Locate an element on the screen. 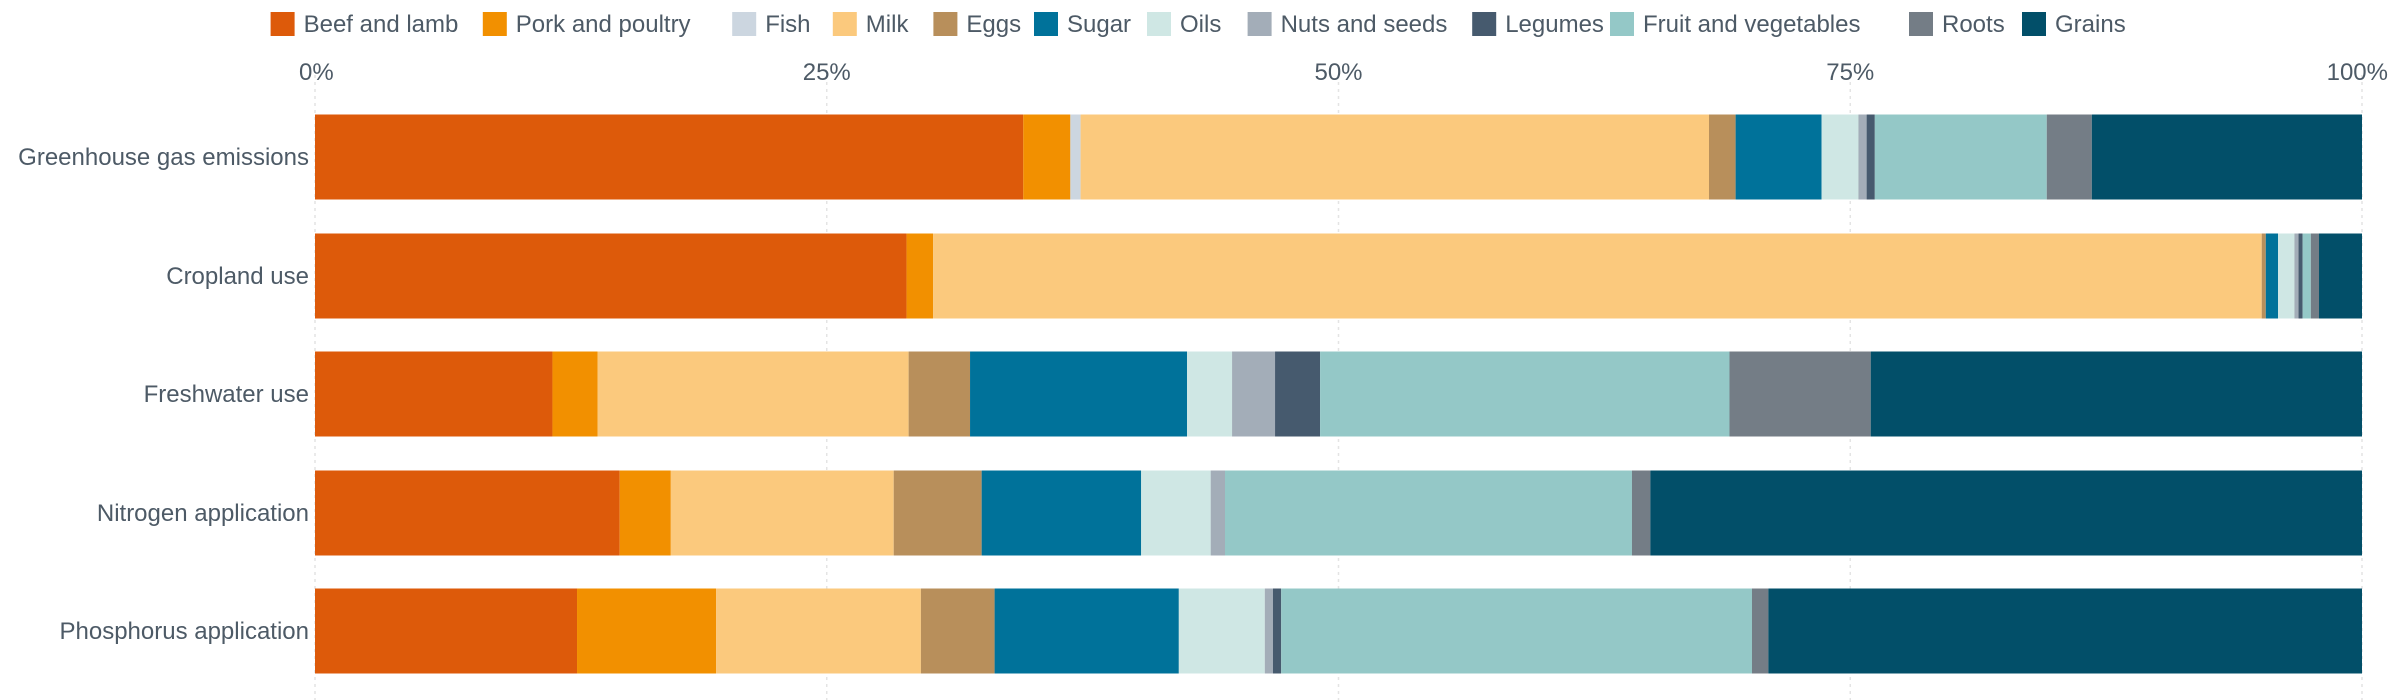 The height and width of the screenshot is (700, 2400). bar-segment-cropland-use-milk is located at coordinates (1597, 276).